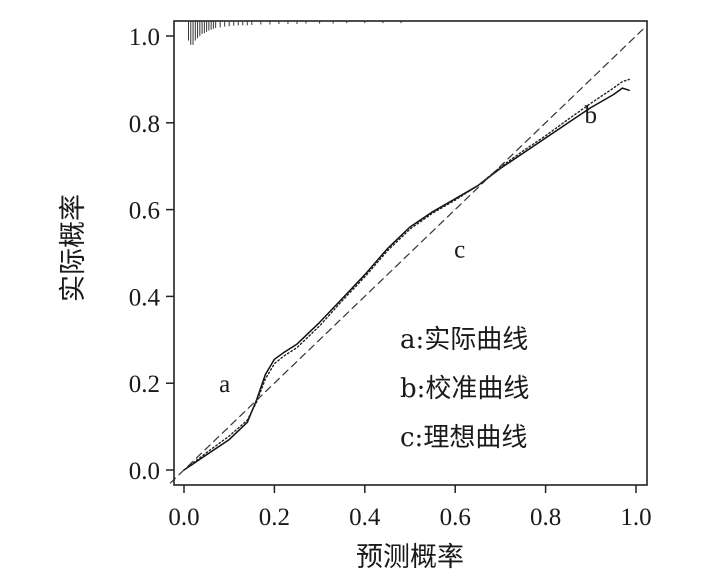 The height and width of the screenshot is (576, 720). What do you see at coordinates (635, 517) in the screenshot?
I see `x-tick-label-5: 1.0` at bounding box center [635, 517].